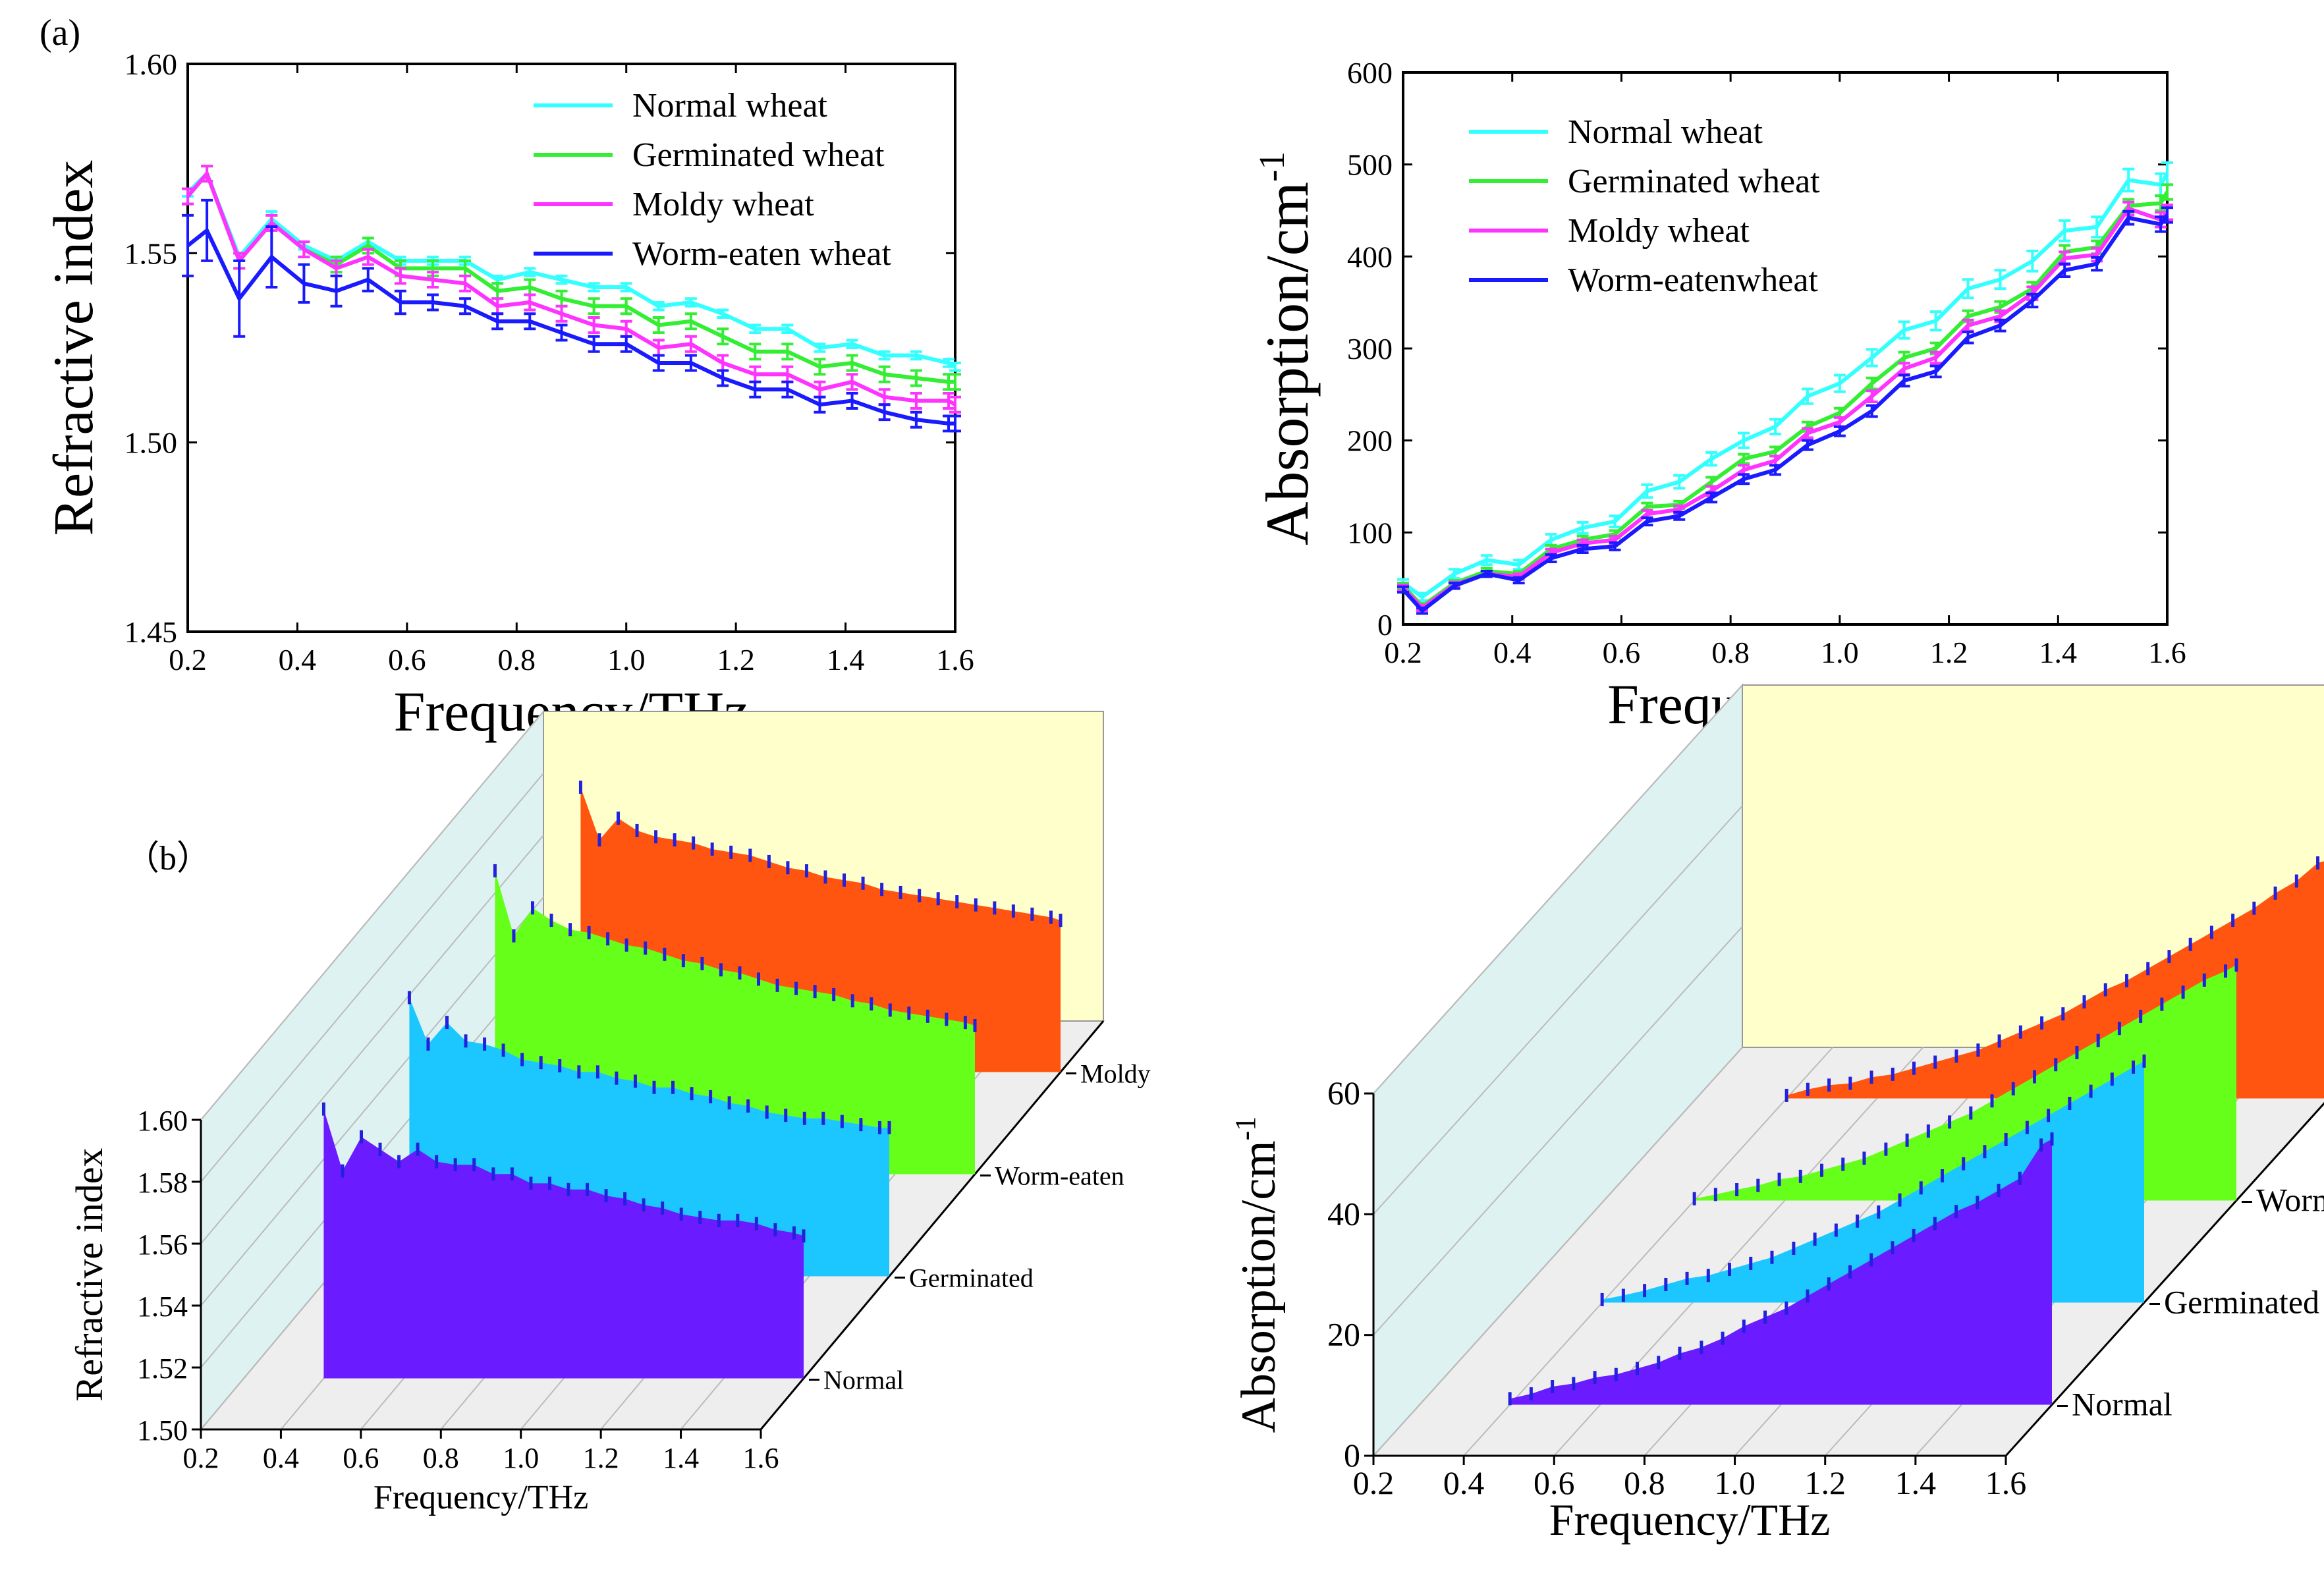 This screenshot has height=1575, width=2324. What do you see at coordinates (162, 1245) in the screenshot?
I see `y-tick-label: 1.56` at bounding box center [162, 1245].